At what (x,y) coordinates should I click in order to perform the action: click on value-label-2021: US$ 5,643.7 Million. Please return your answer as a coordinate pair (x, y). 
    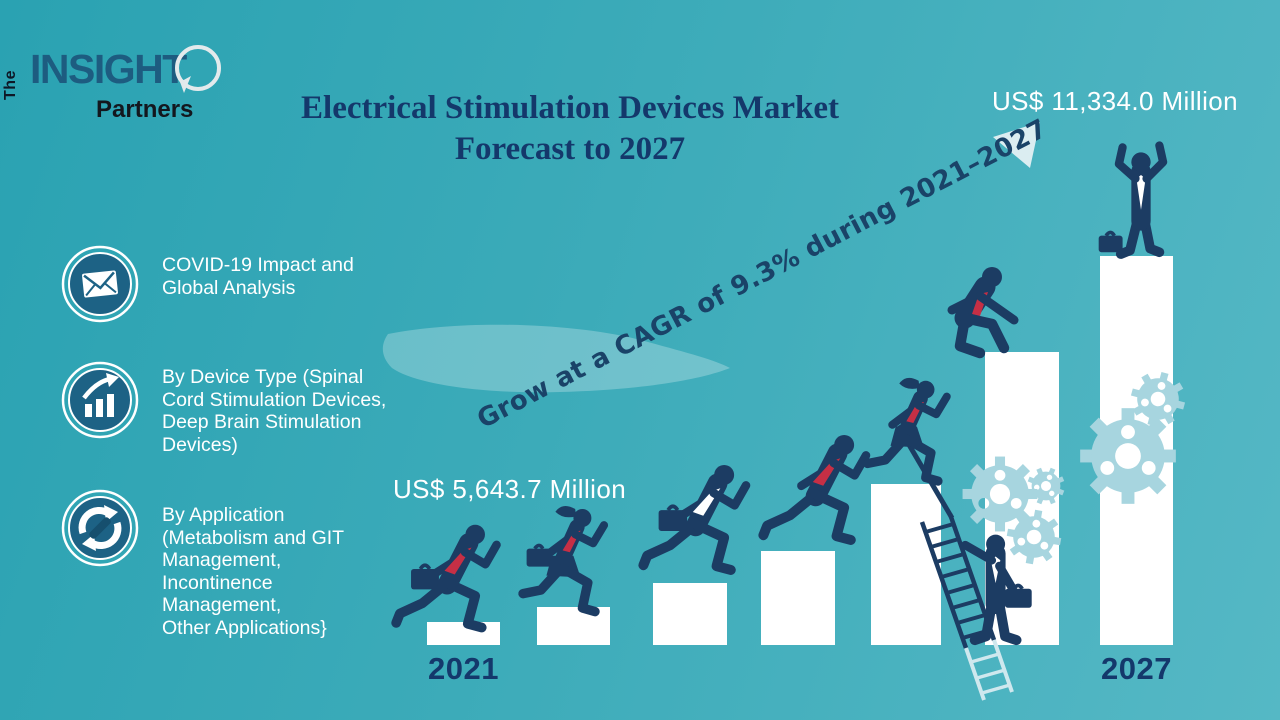
    Looking at the image, I should click on (510, 489).